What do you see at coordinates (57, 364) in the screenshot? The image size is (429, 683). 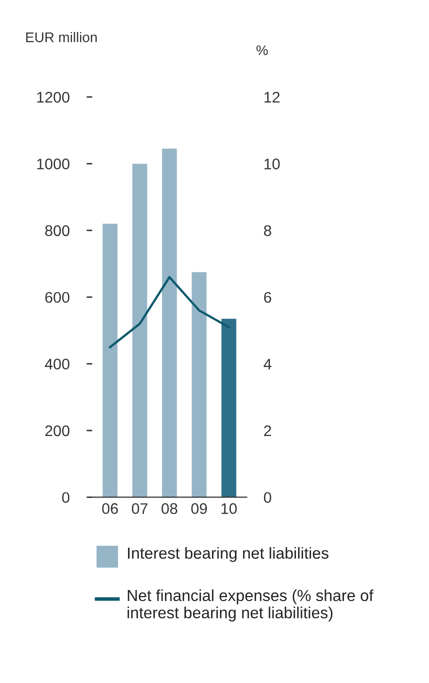 I see `y-tick-label: 400` at bounding box center [57, 364].